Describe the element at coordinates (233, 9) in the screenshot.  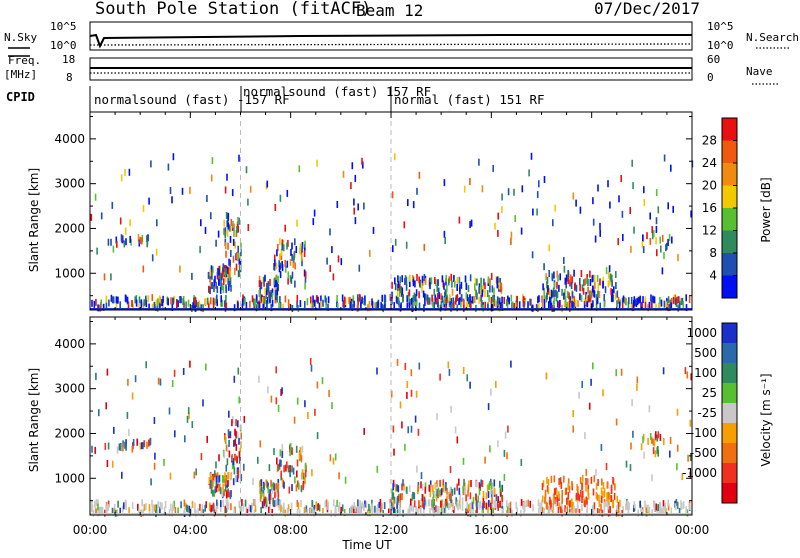
I see `station-title: South Pole Station (fitACF)` at that location.